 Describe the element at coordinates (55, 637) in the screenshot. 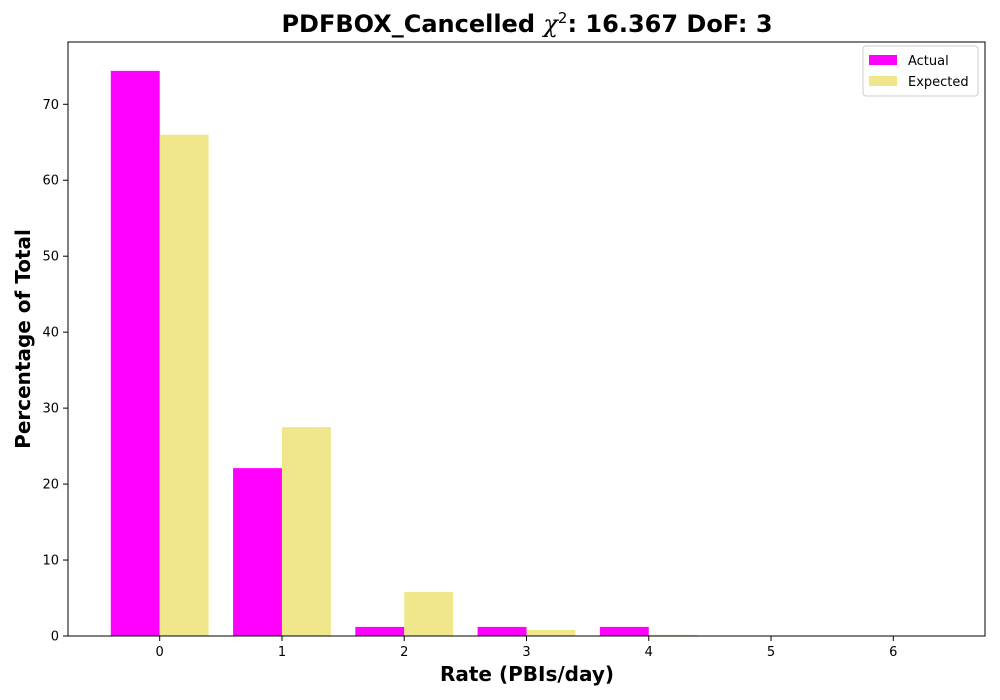

I see `y-tick-label: 0` at that location.